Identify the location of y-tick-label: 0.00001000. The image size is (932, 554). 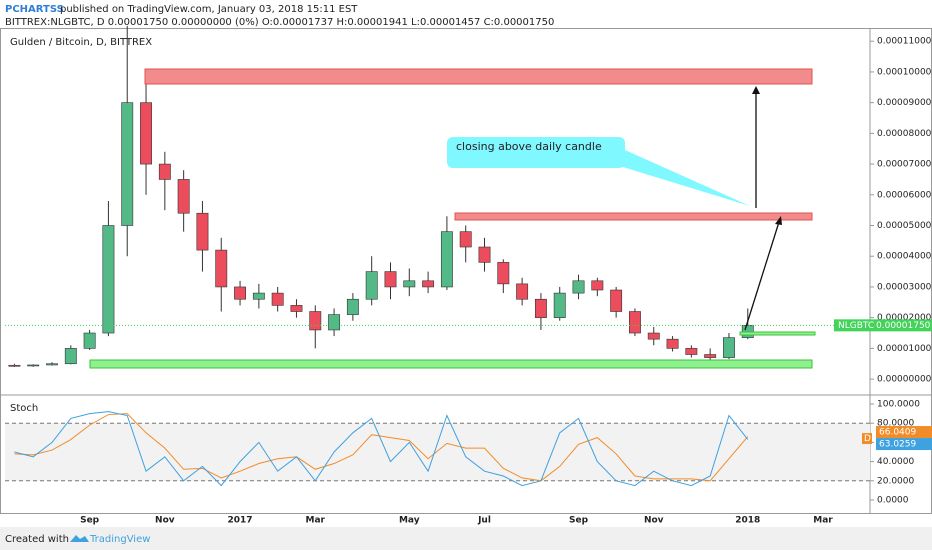
(904, 349).